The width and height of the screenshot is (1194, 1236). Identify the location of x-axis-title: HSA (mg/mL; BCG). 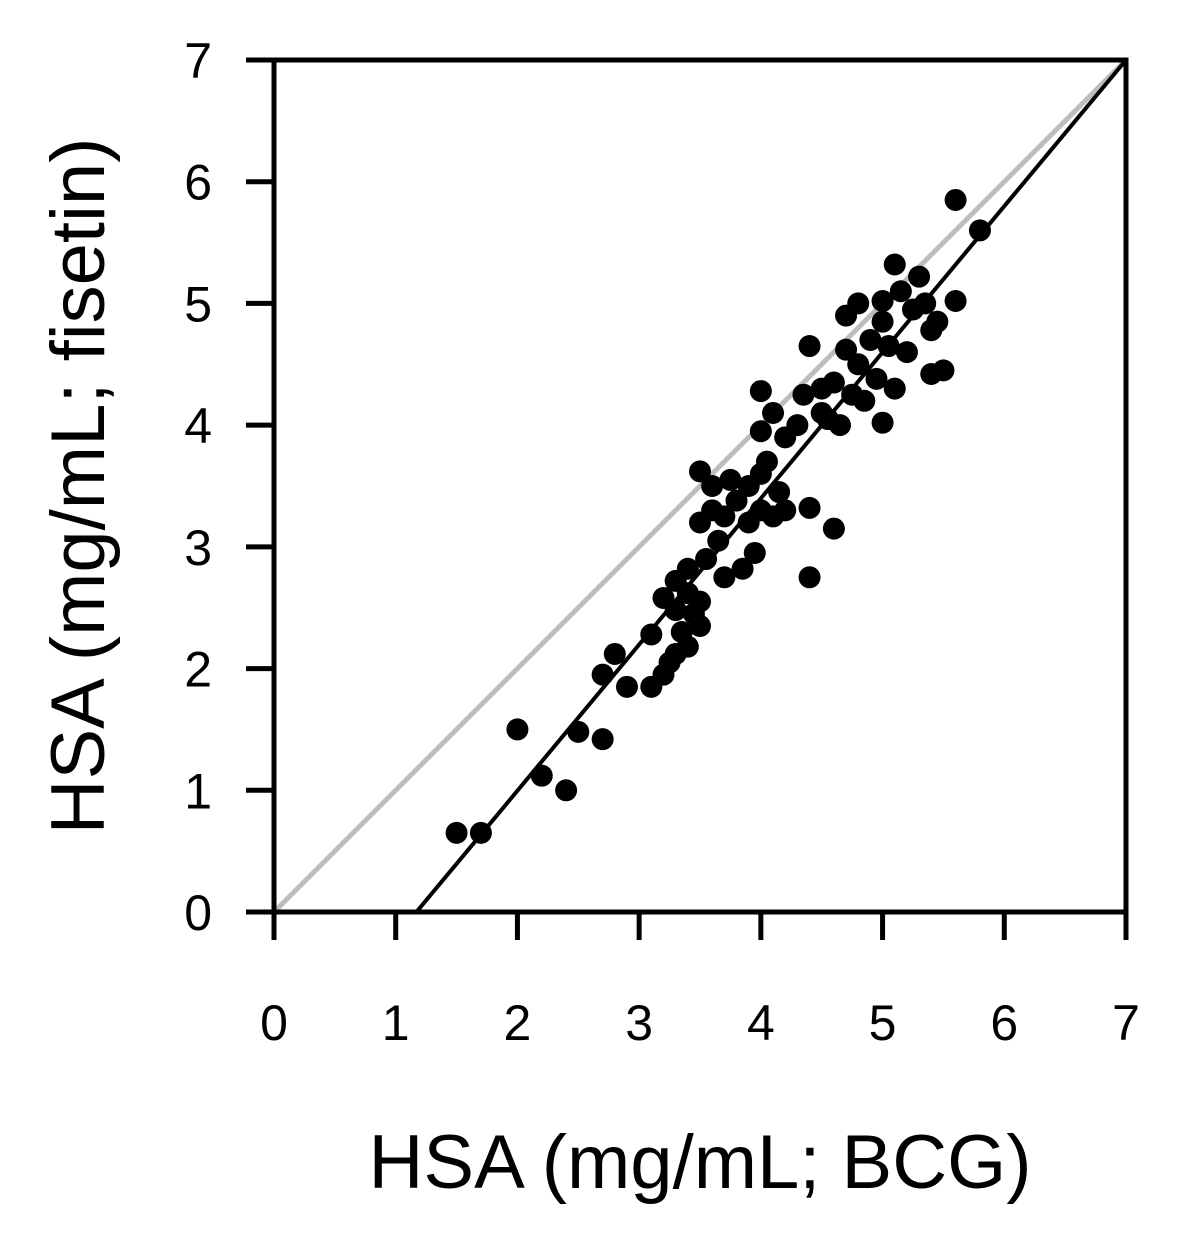
(700, 1162).